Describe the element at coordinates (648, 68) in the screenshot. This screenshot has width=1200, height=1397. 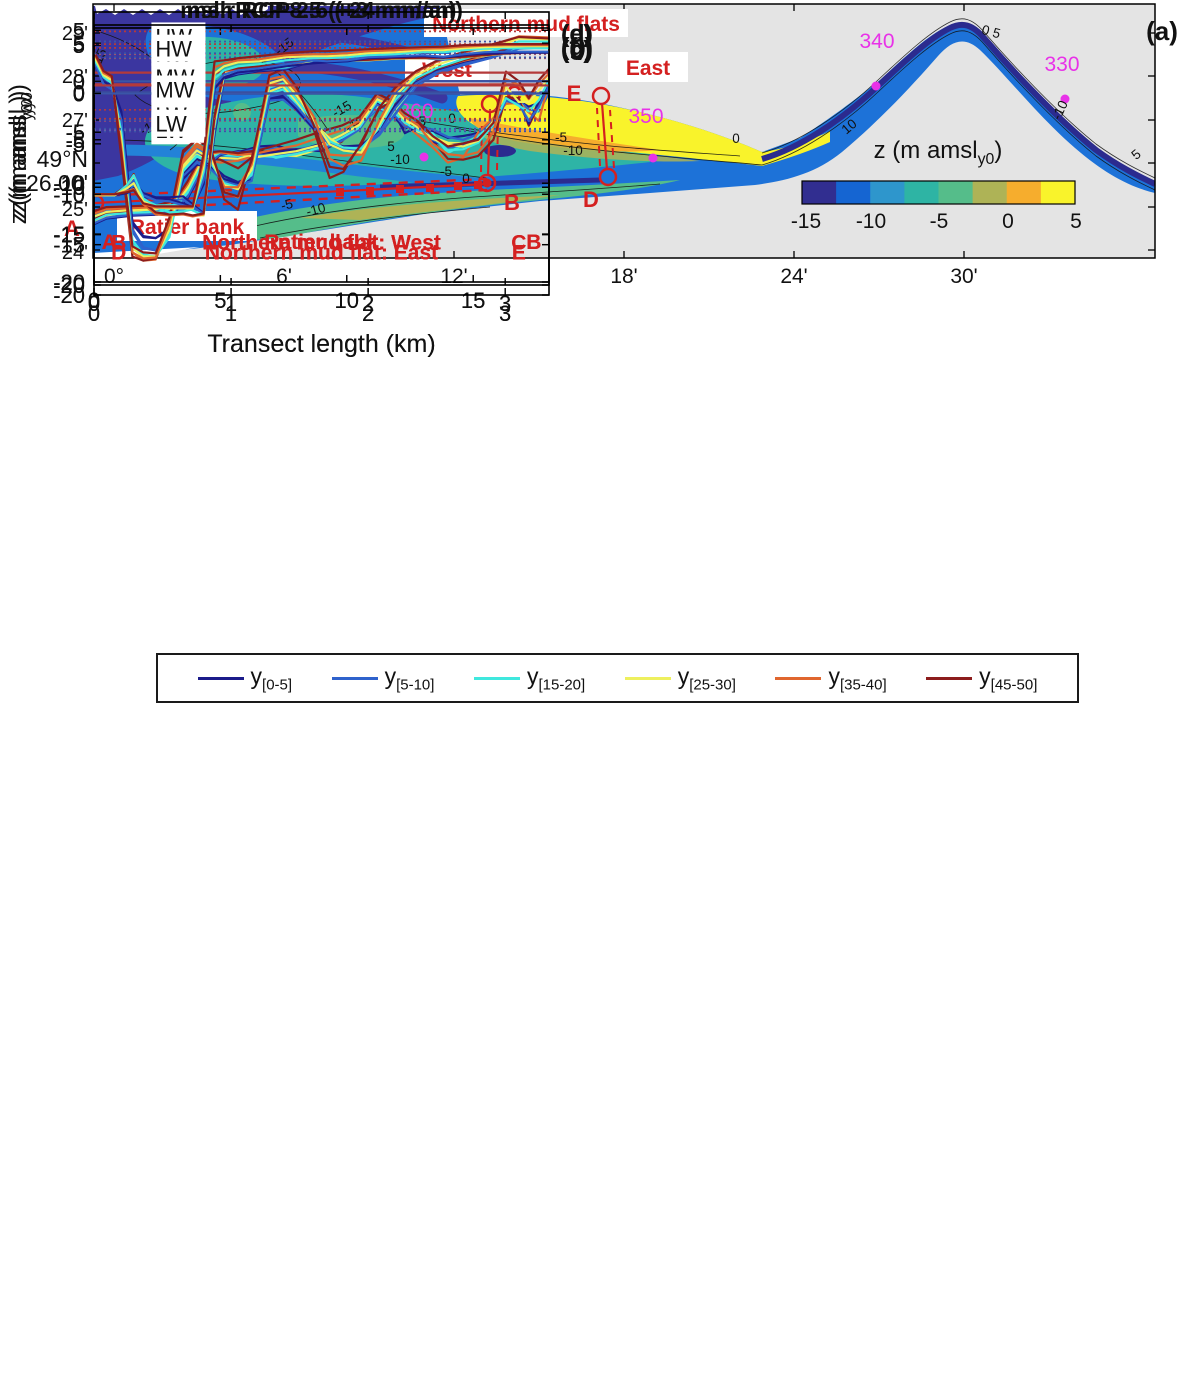
I see `map-region-label: East` at that location.